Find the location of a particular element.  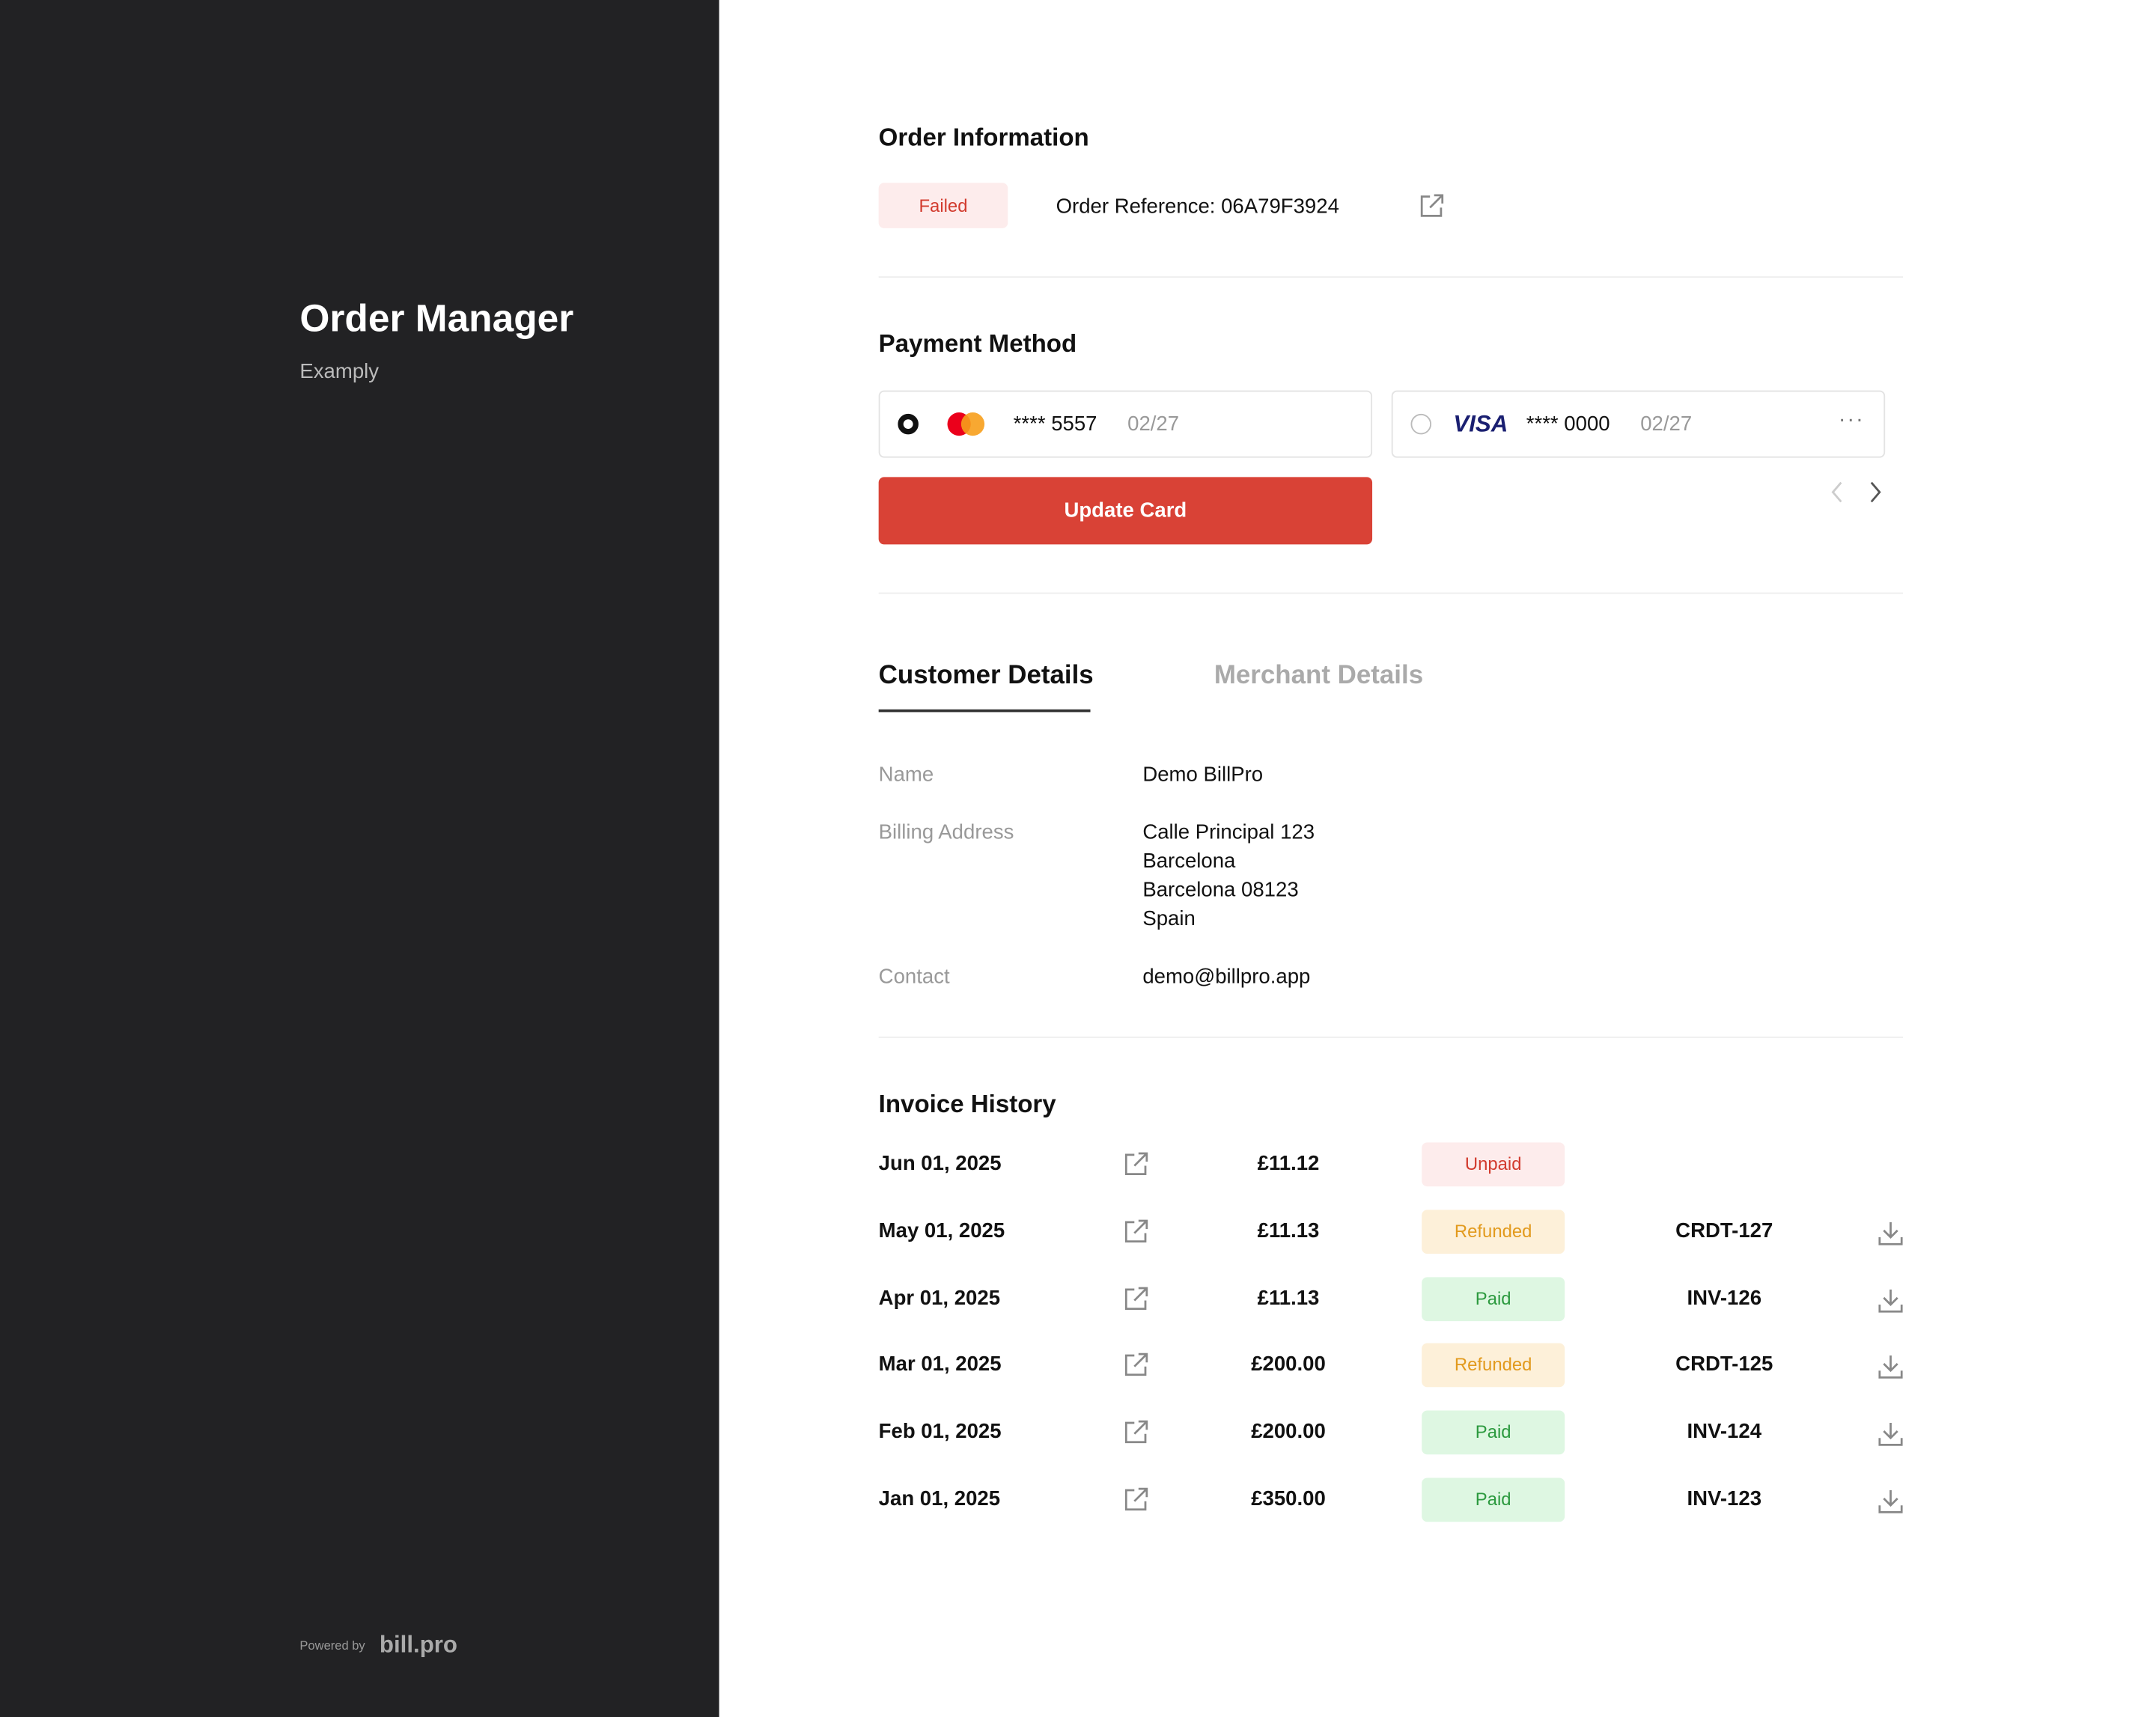

prev-arrow is located at coordinates (1837, 492).